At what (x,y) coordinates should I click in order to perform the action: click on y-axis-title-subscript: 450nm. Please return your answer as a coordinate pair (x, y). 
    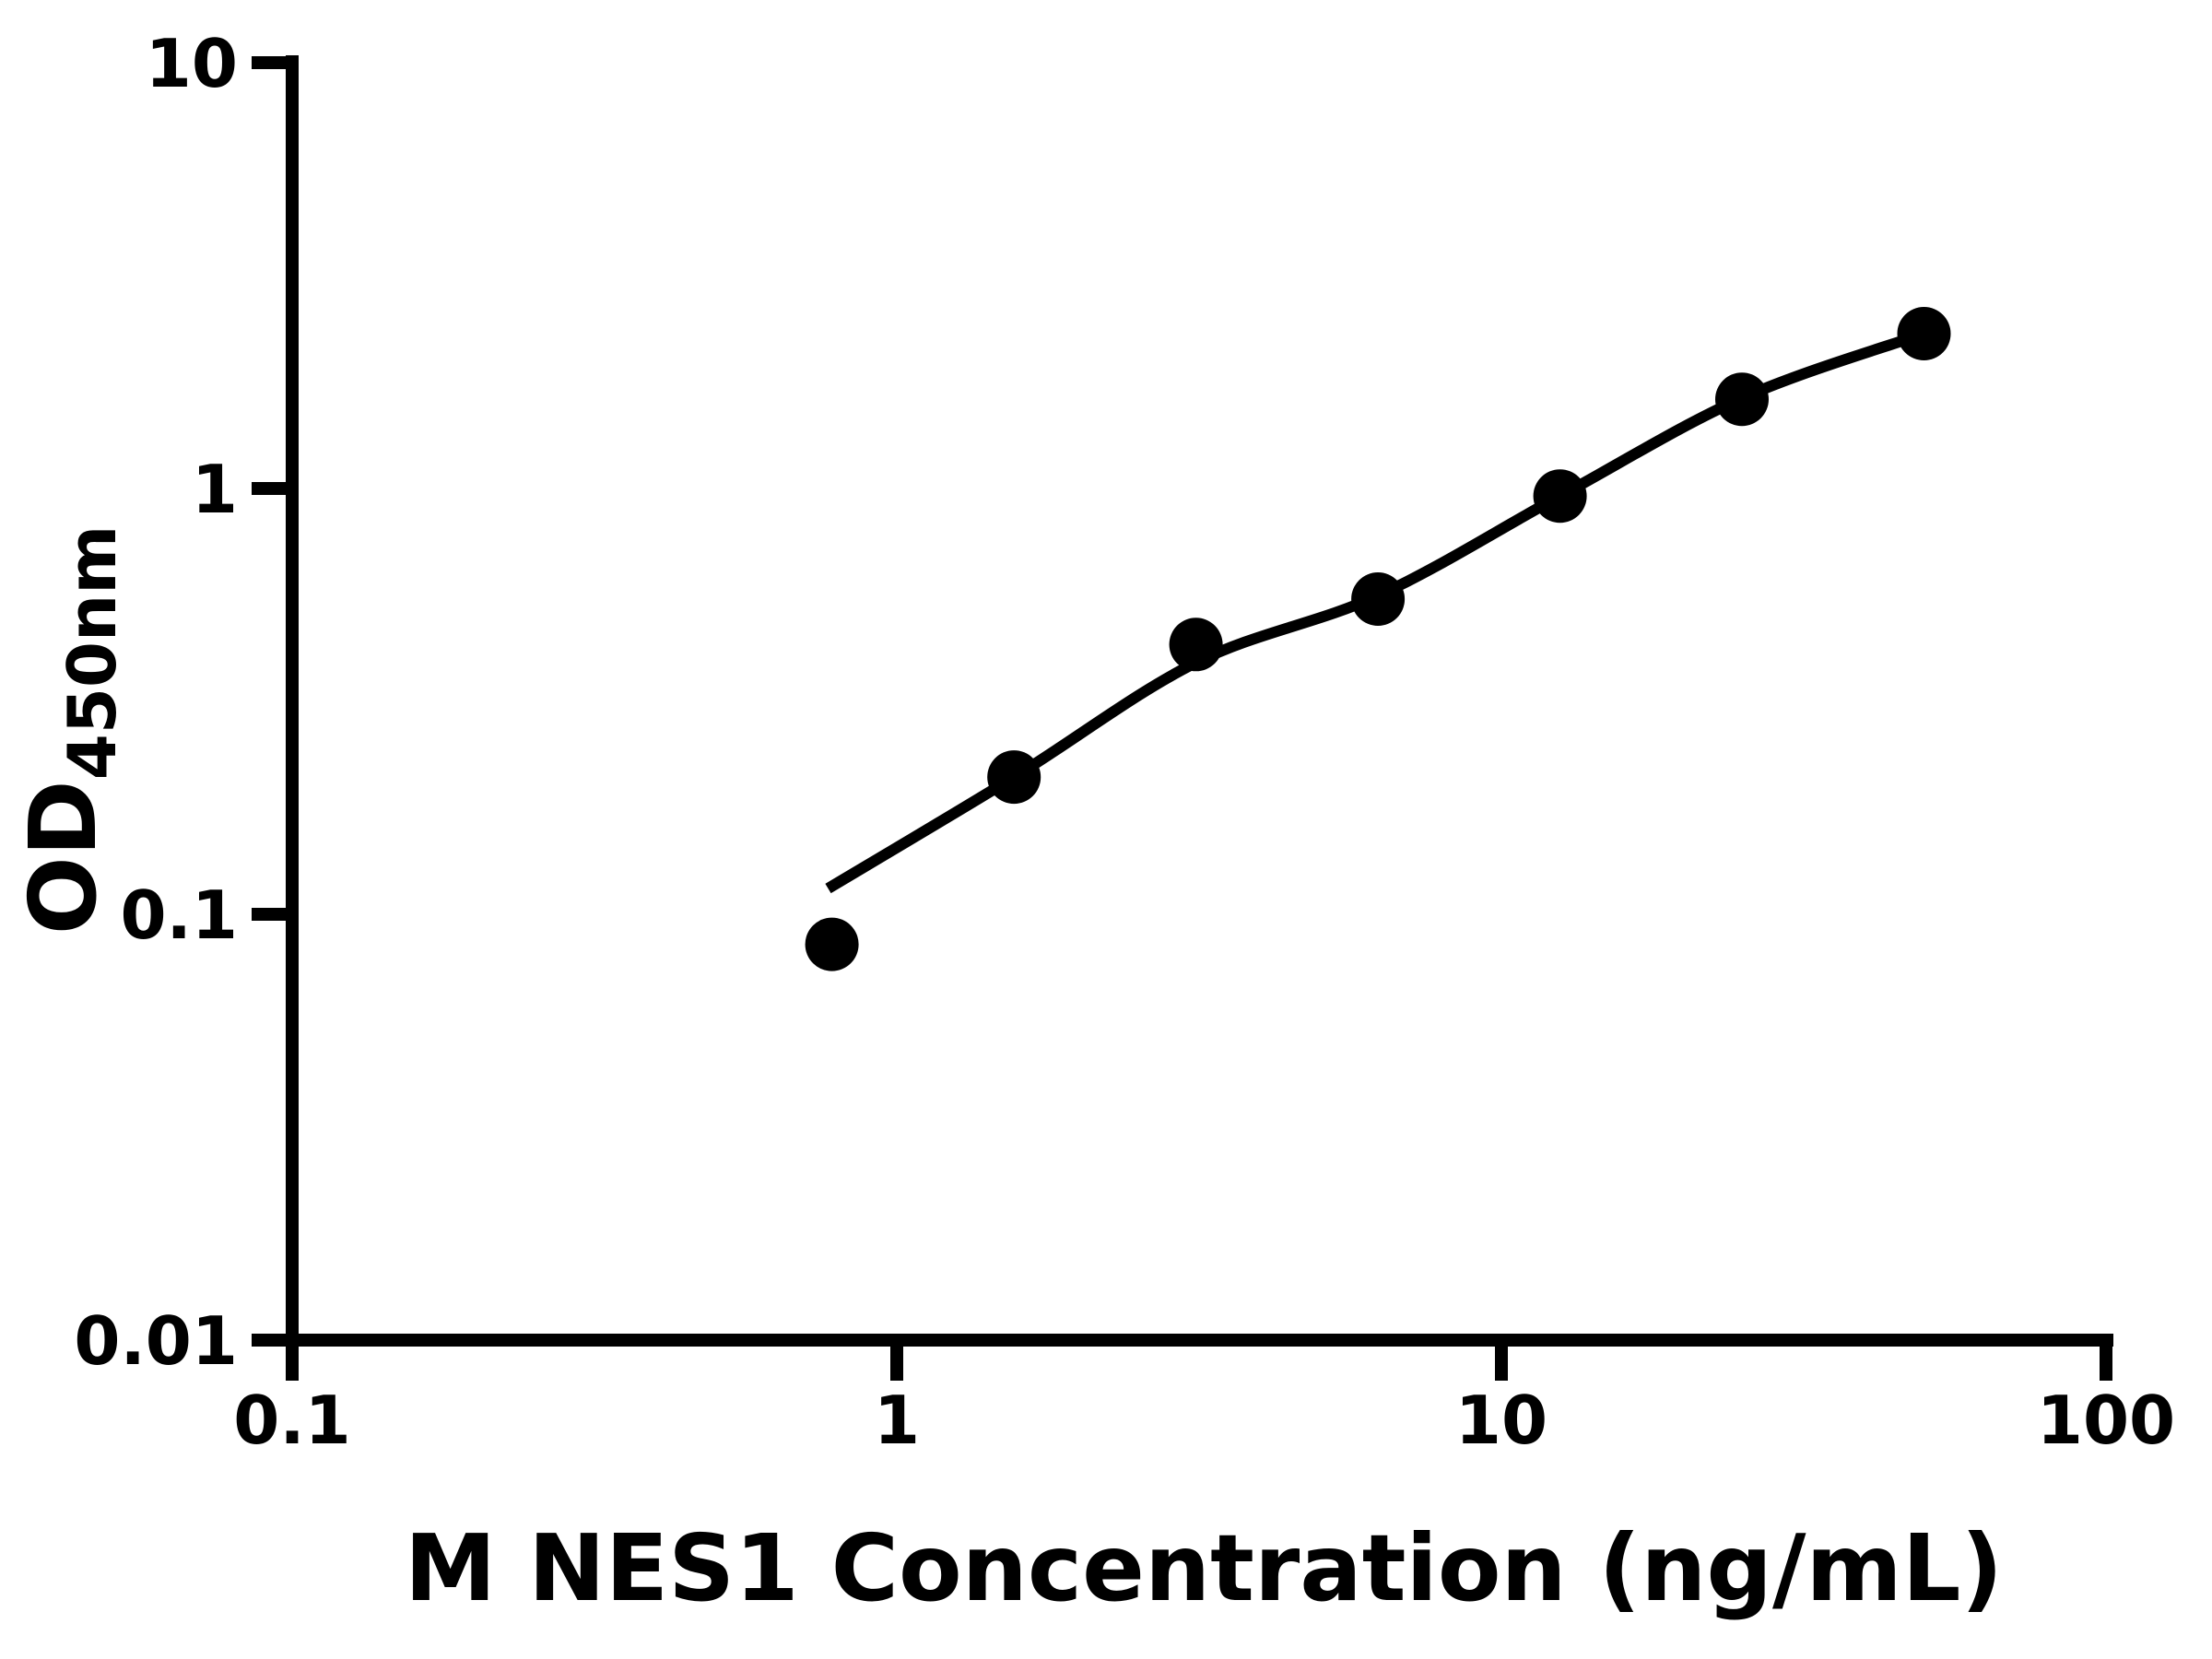
    Looking at the image, I should click on (92, 653).